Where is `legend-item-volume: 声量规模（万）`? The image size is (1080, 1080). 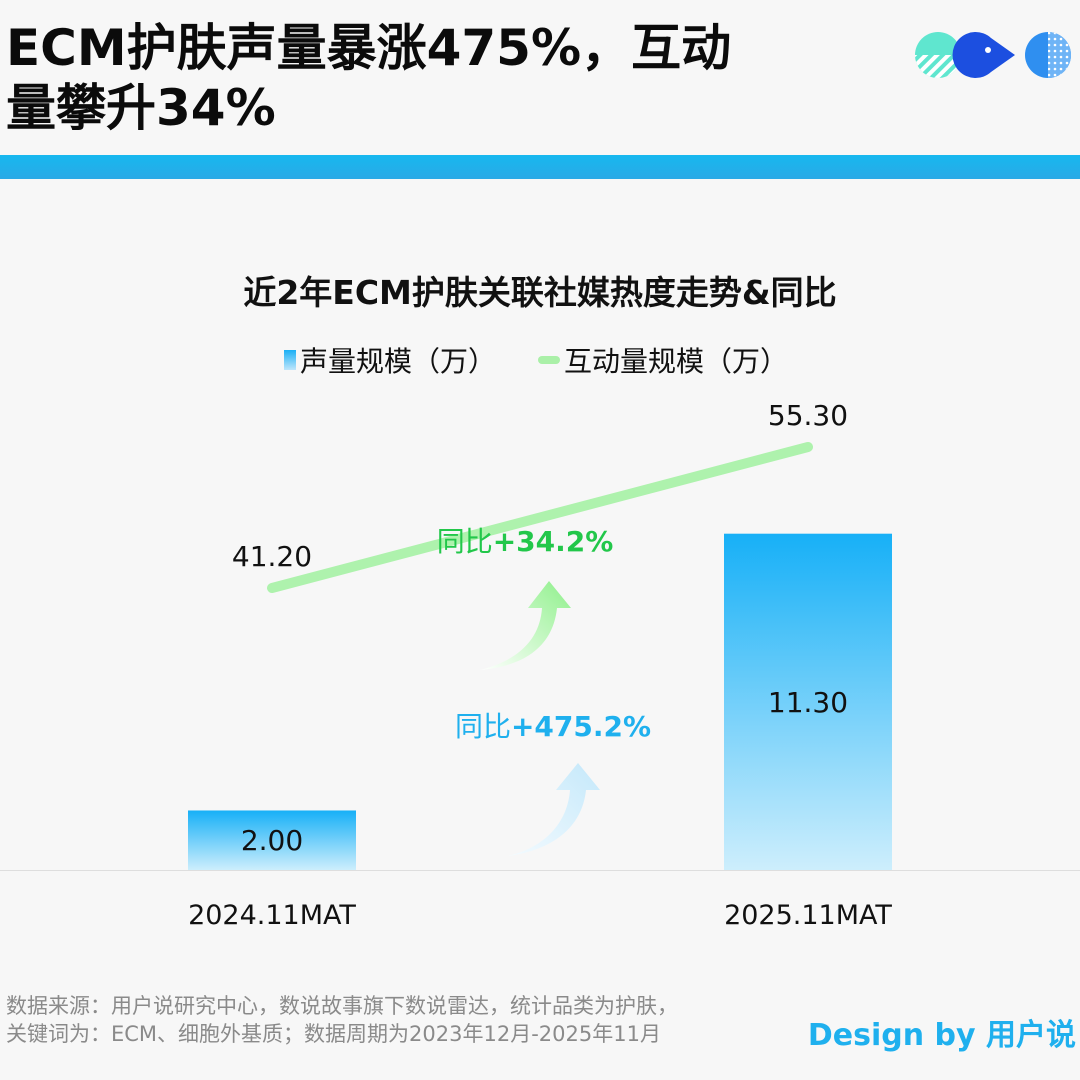 legend-item-volume: 声量规模（万） is located at coordinates (390, 360).